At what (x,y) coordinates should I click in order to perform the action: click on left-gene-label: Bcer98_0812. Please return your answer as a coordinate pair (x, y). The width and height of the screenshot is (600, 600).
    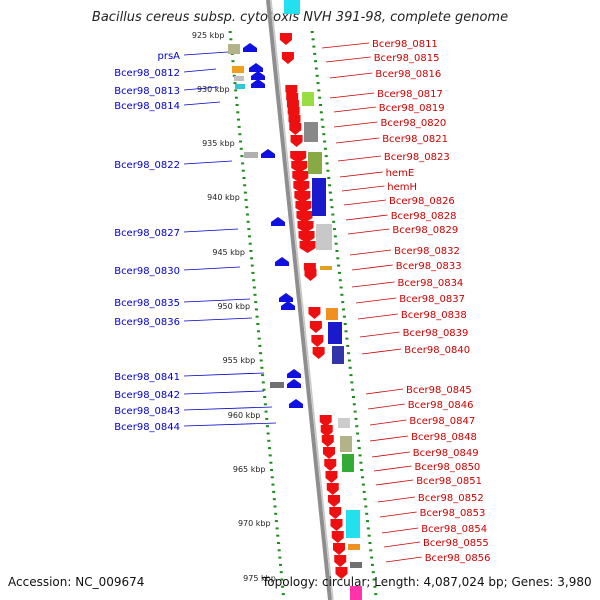
    Looking at the image, I should click on (147, 73).